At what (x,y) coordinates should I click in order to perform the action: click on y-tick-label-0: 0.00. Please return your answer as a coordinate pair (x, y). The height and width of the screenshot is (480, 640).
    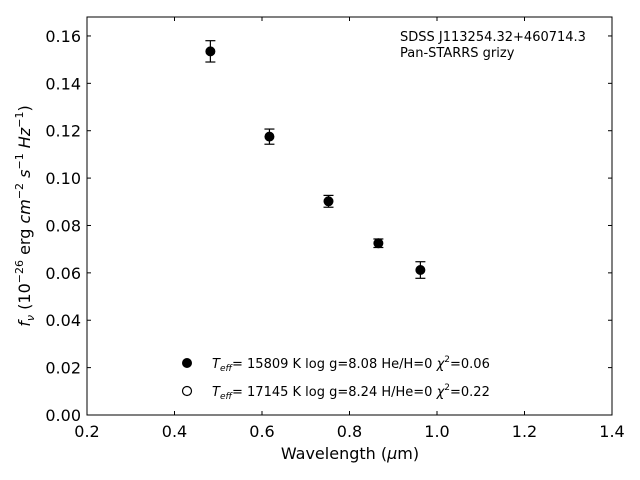
    Looking at the image, I should click on (63, 415).